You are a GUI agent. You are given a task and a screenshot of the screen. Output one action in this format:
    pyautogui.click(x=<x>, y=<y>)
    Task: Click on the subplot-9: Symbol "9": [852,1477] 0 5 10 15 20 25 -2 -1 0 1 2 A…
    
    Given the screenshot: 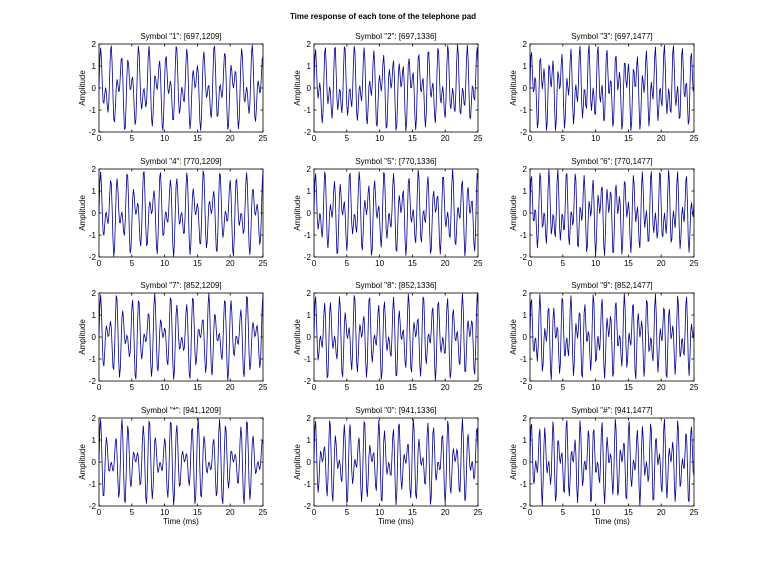 What is the action you would take?
    pyautogui.click(x=604, y=336)
    